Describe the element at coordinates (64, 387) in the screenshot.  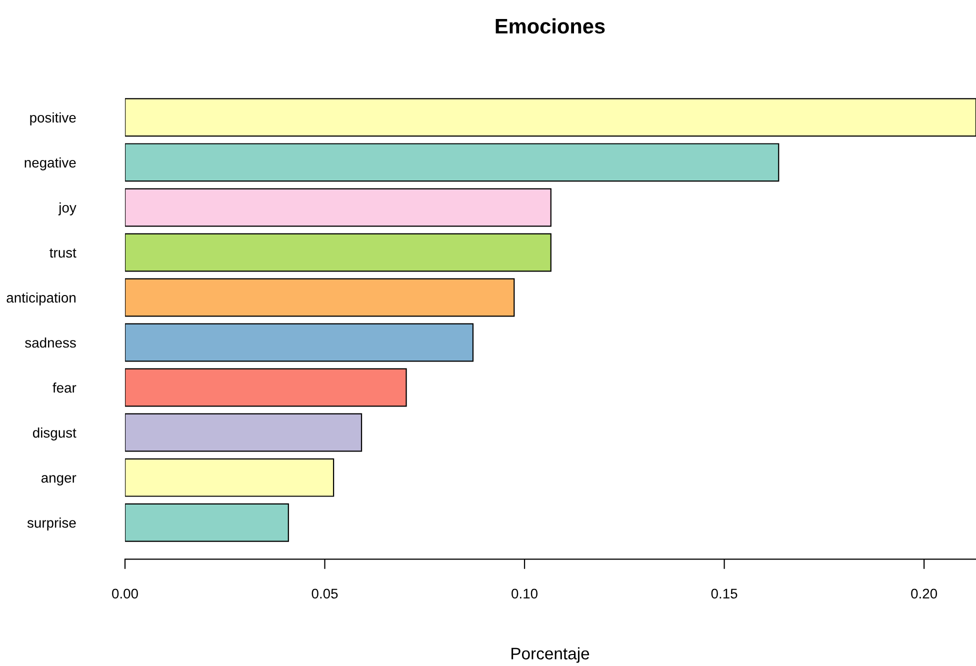
I see `y-tick-label: fear` at that location.